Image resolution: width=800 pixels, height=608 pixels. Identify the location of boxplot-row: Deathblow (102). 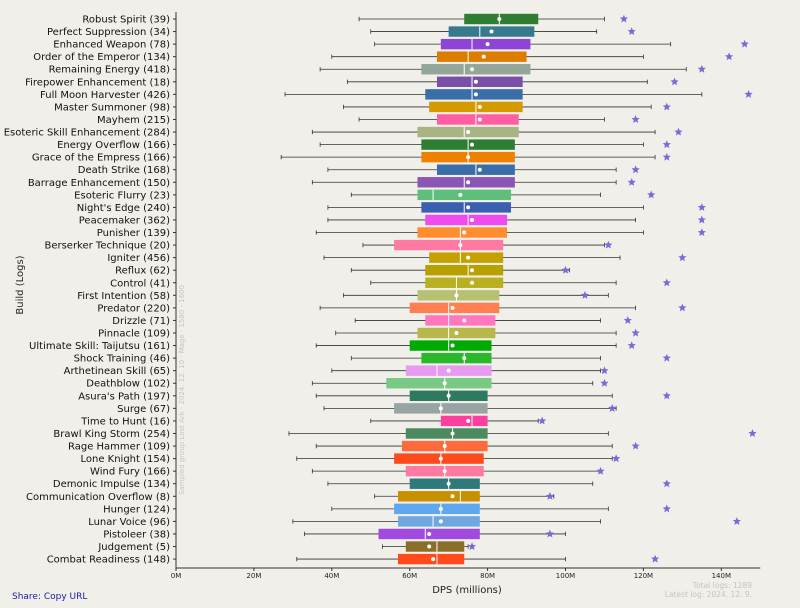
(347, 384).